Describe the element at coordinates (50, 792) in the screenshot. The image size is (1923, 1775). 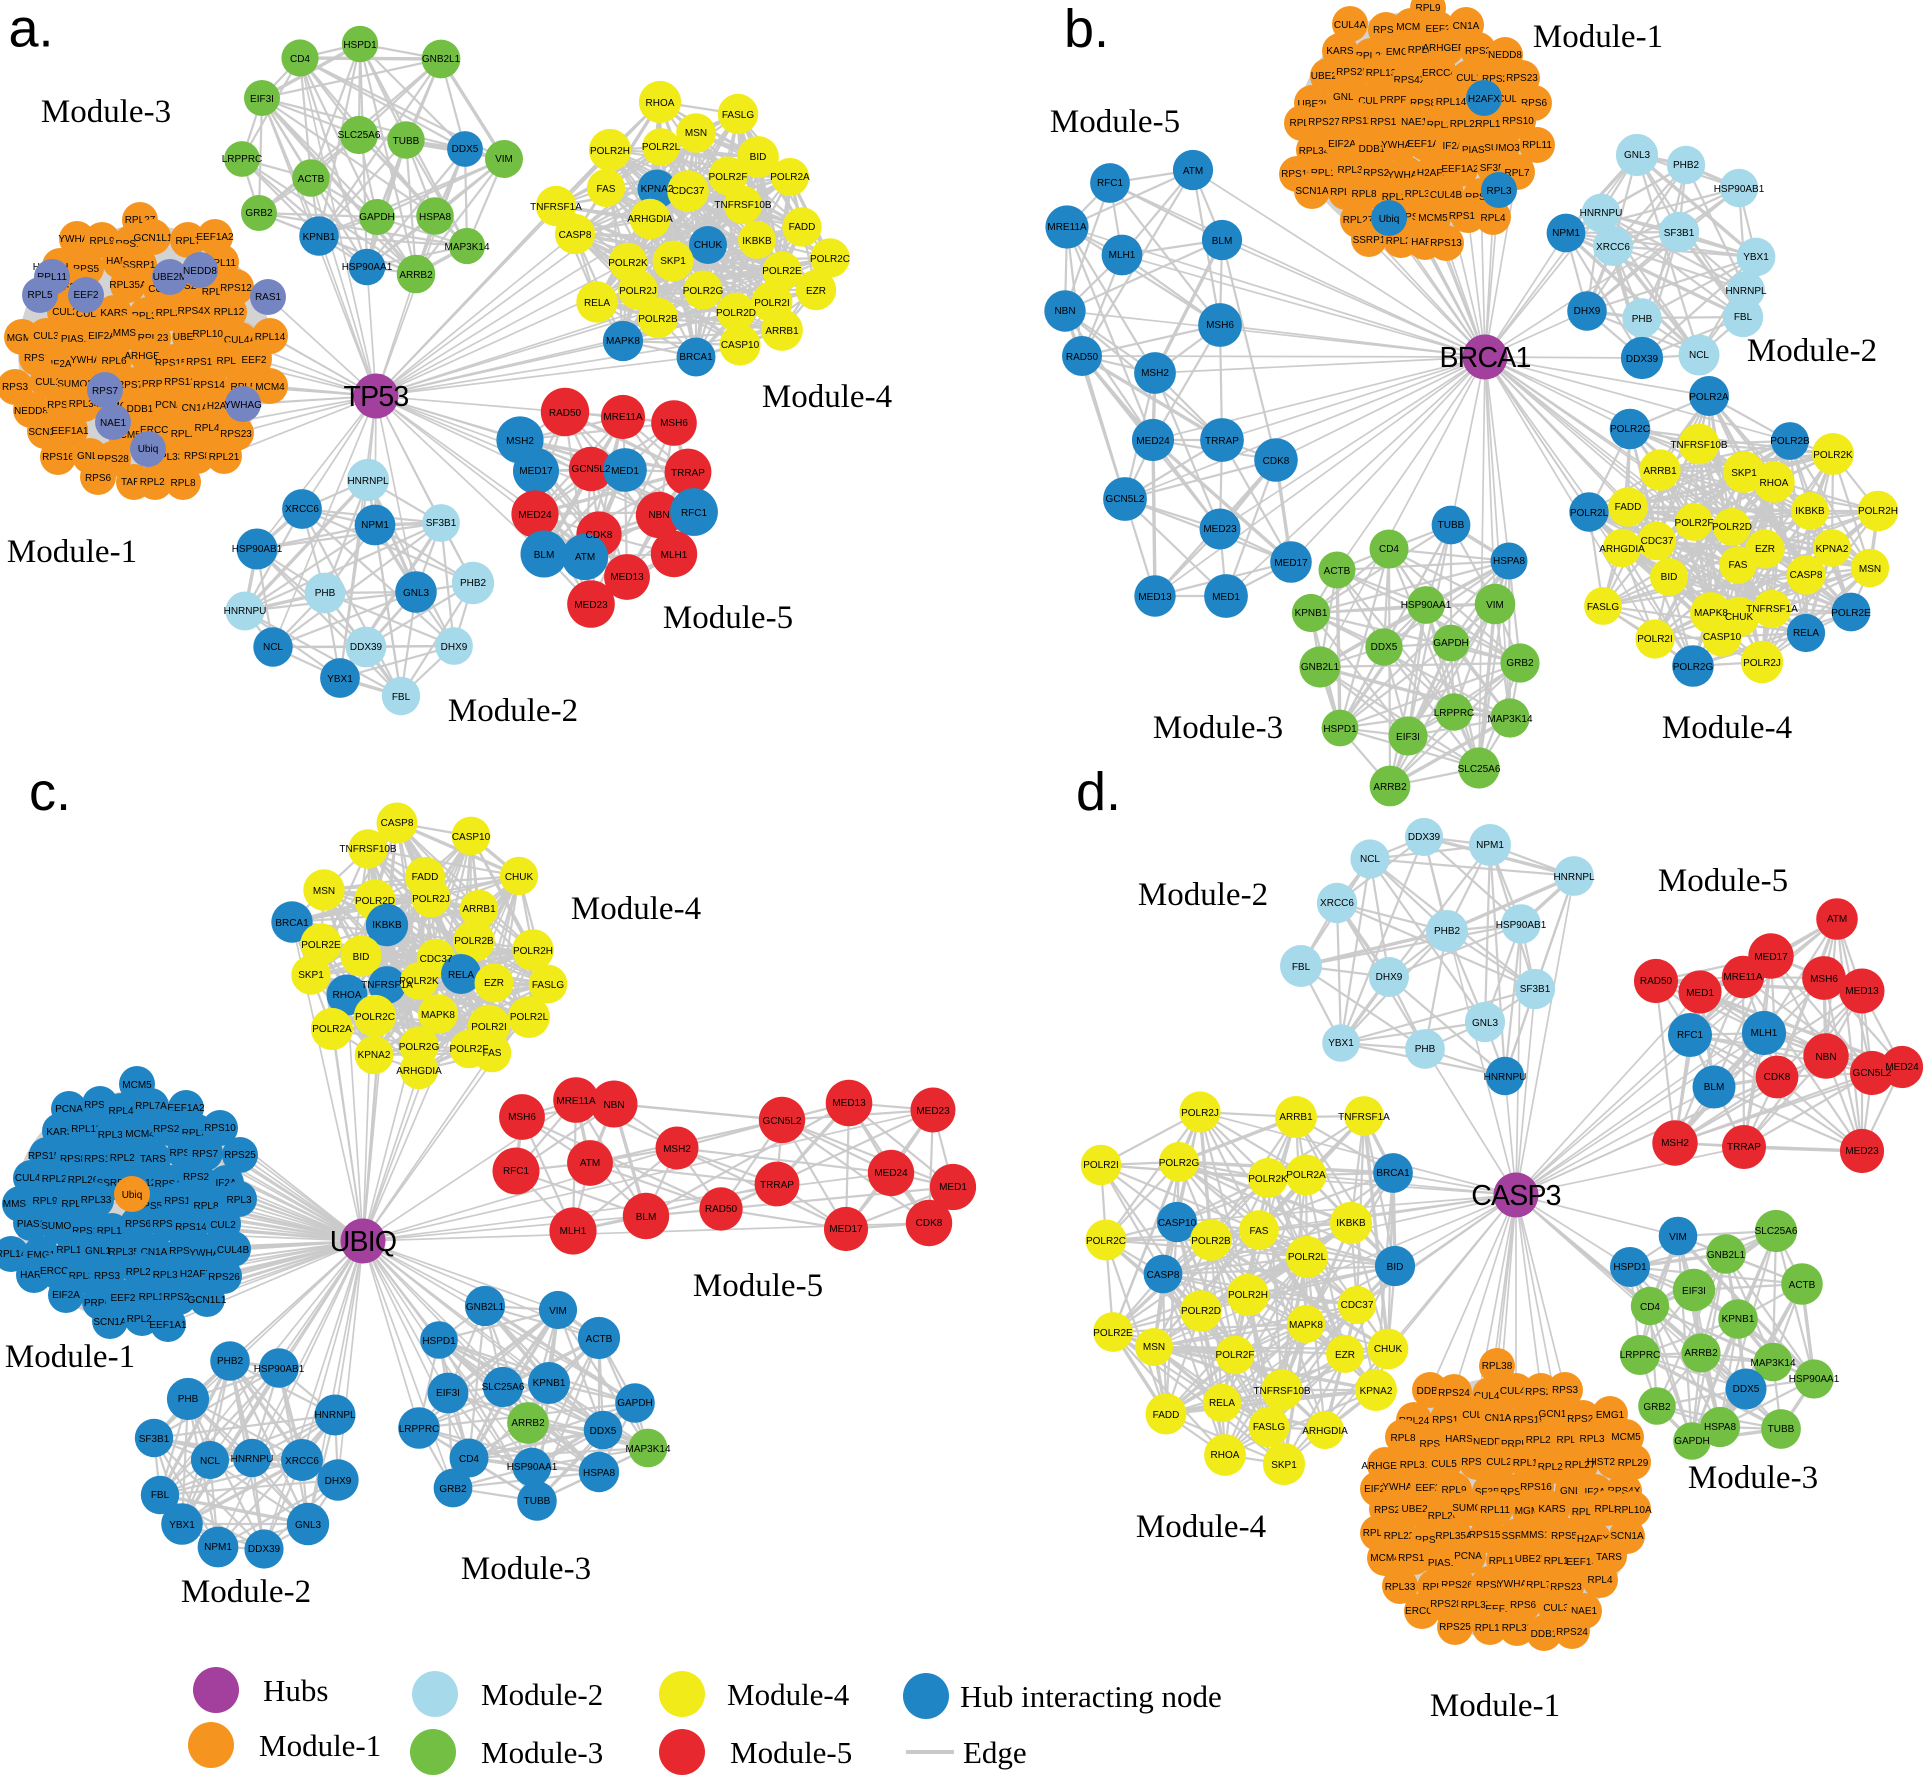
I see `svg-text: c.` at that location.